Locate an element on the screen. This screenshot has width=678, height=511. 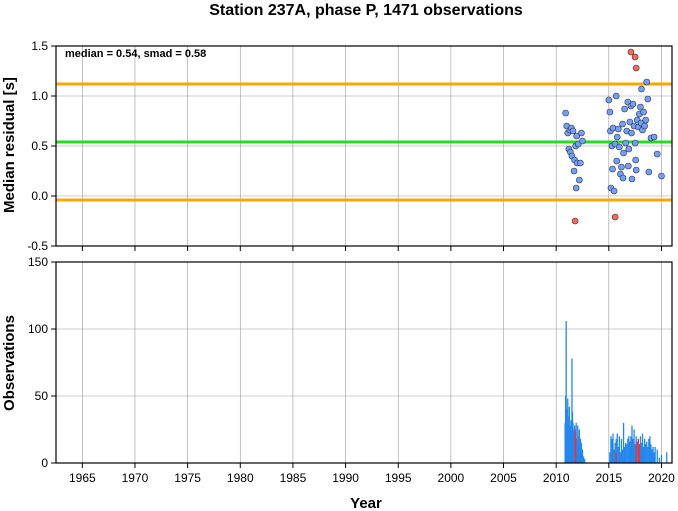
x-tick-label: 1965 is located at coordinates (82, 478).